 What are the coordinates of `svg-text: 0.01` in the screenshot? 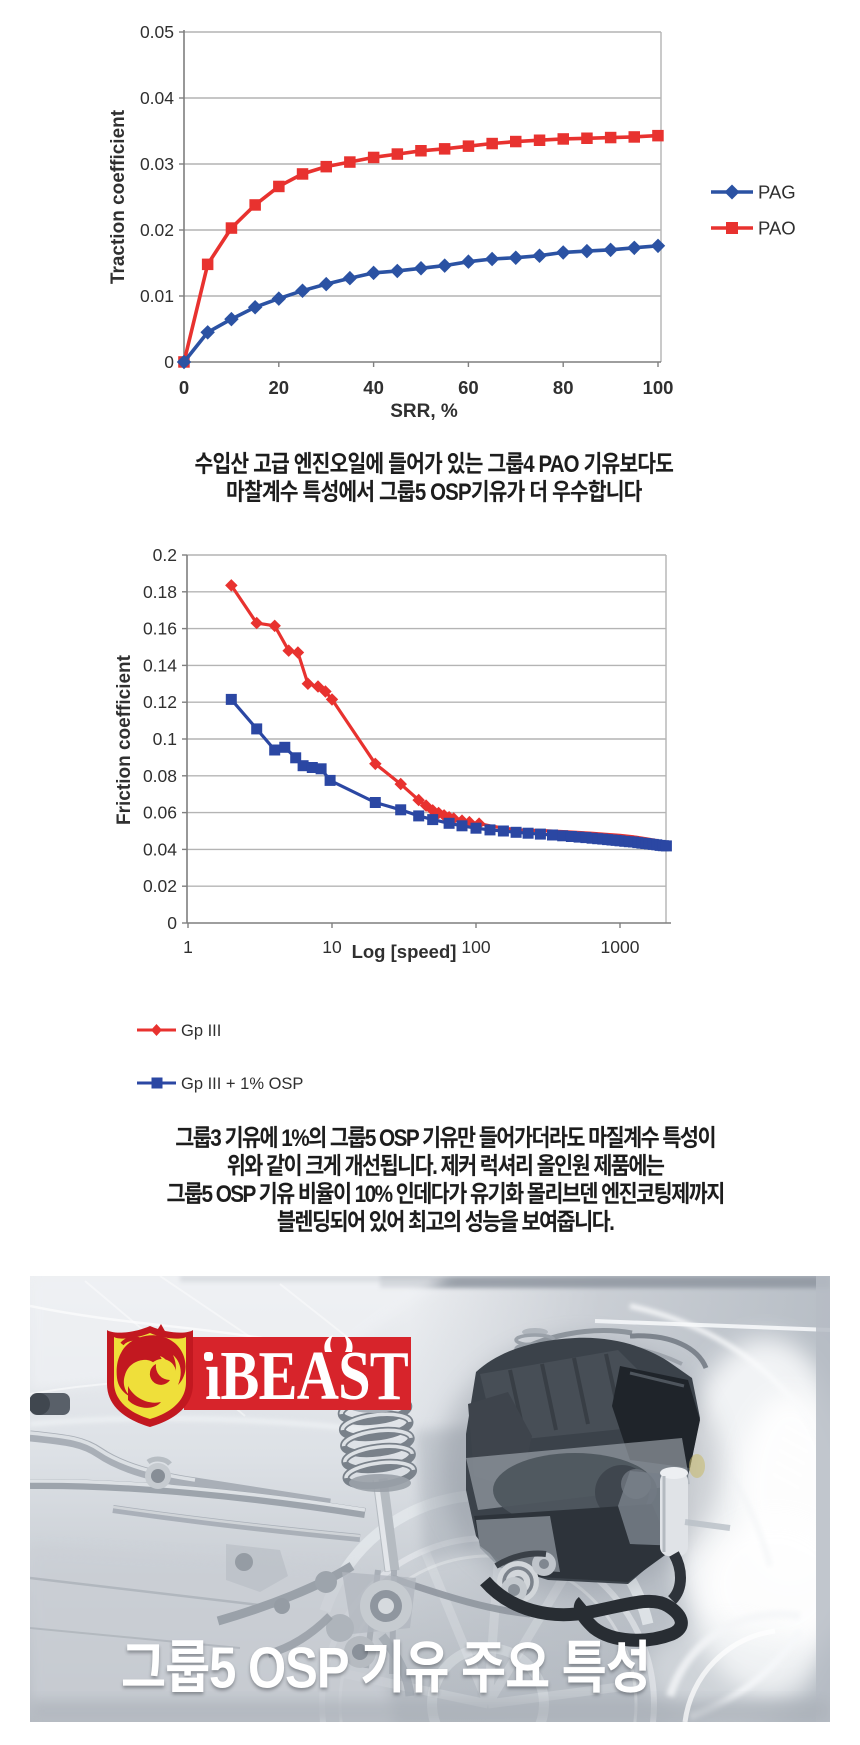 It's located at (157, 296).